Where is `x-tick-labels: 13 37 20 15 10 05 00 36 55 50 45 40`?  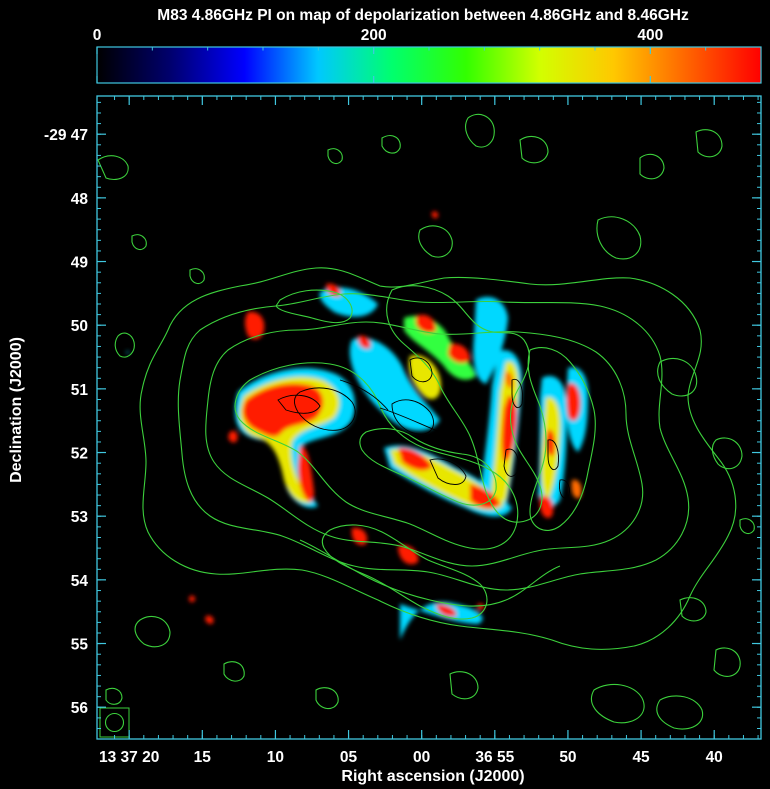
x-tick-labels: 13 37 20 15 10 05 00 36 55 50 45 40 is located at coordinates (411, 757).